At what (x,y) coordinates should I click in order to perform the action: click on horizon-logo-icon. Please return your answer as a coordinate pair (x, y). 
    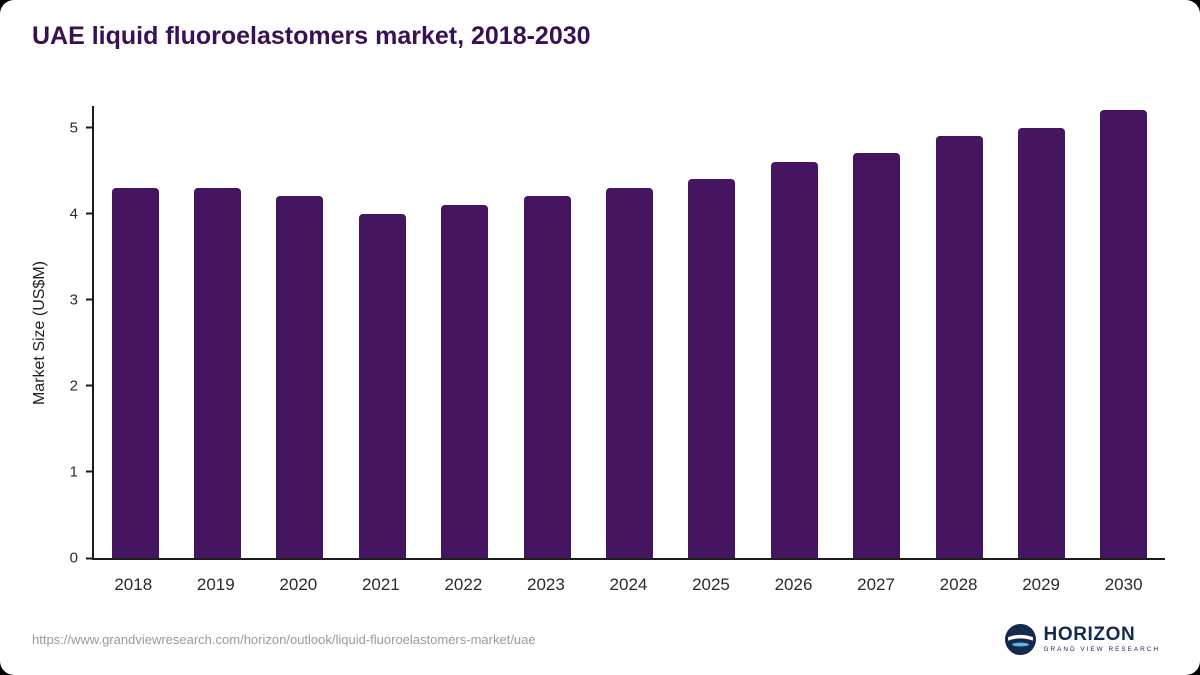
    Looking at the image, I should click on (1020, 639).